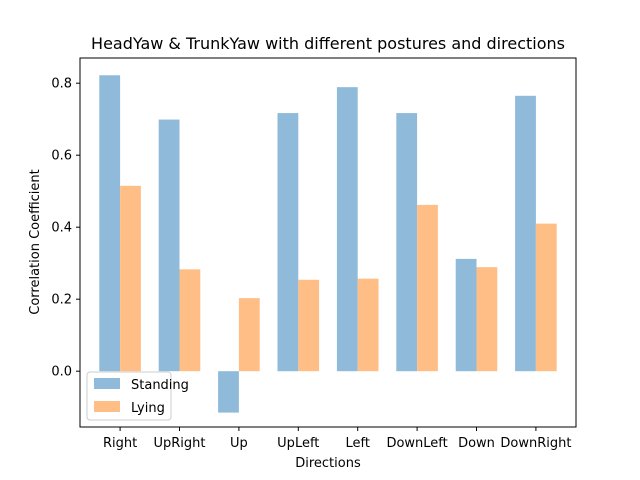 This screenshot has width=640, height=480. Describe the element at coordinates (61, 300) in the screenshot. I see `y-tick-label: 0.2` at that location.